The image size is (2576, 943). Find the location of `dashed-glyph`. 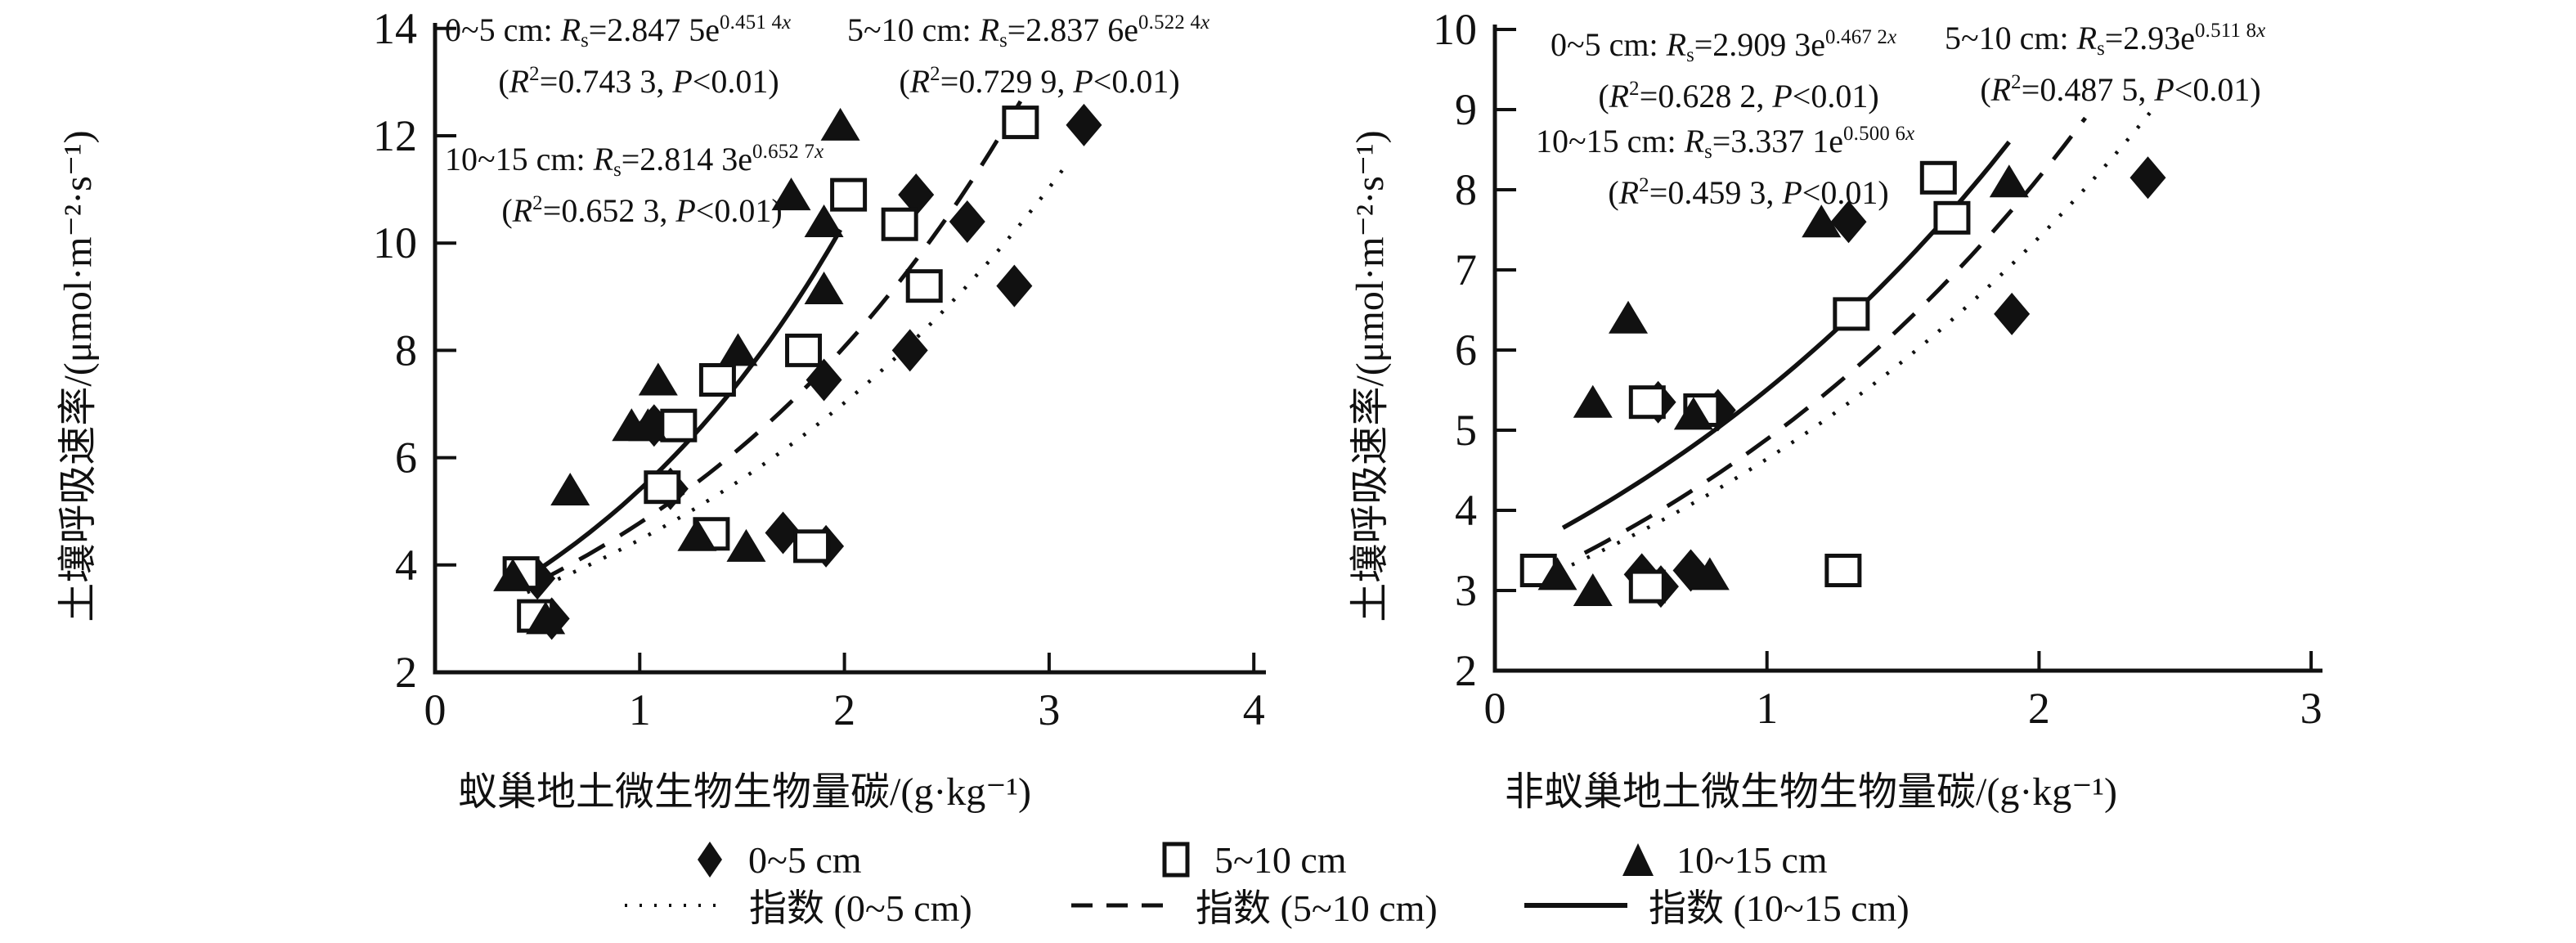

dashed-glyph is located at coordinates (1123, 905).